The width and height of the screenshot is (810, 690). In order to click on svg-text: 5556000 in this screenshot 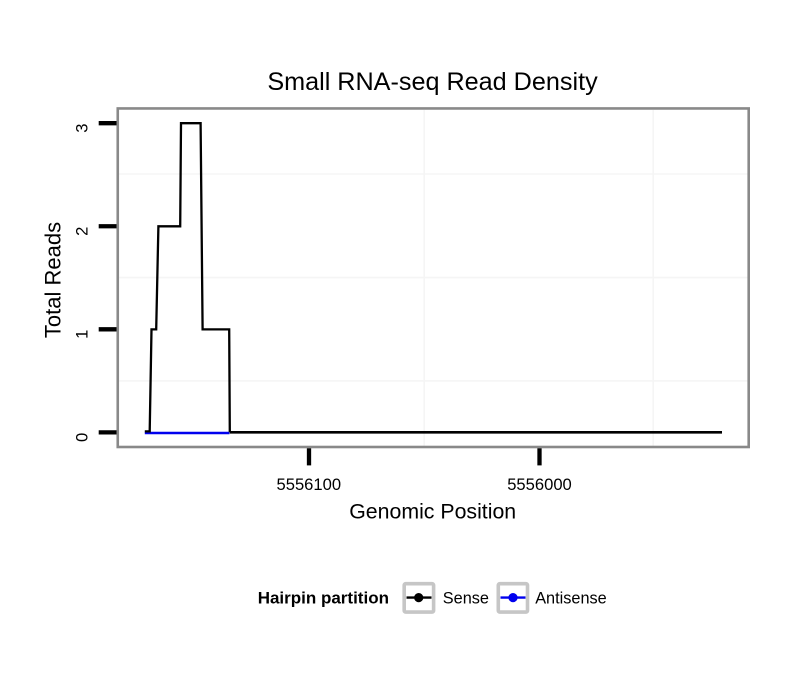, I will do `click(539, 484)`.